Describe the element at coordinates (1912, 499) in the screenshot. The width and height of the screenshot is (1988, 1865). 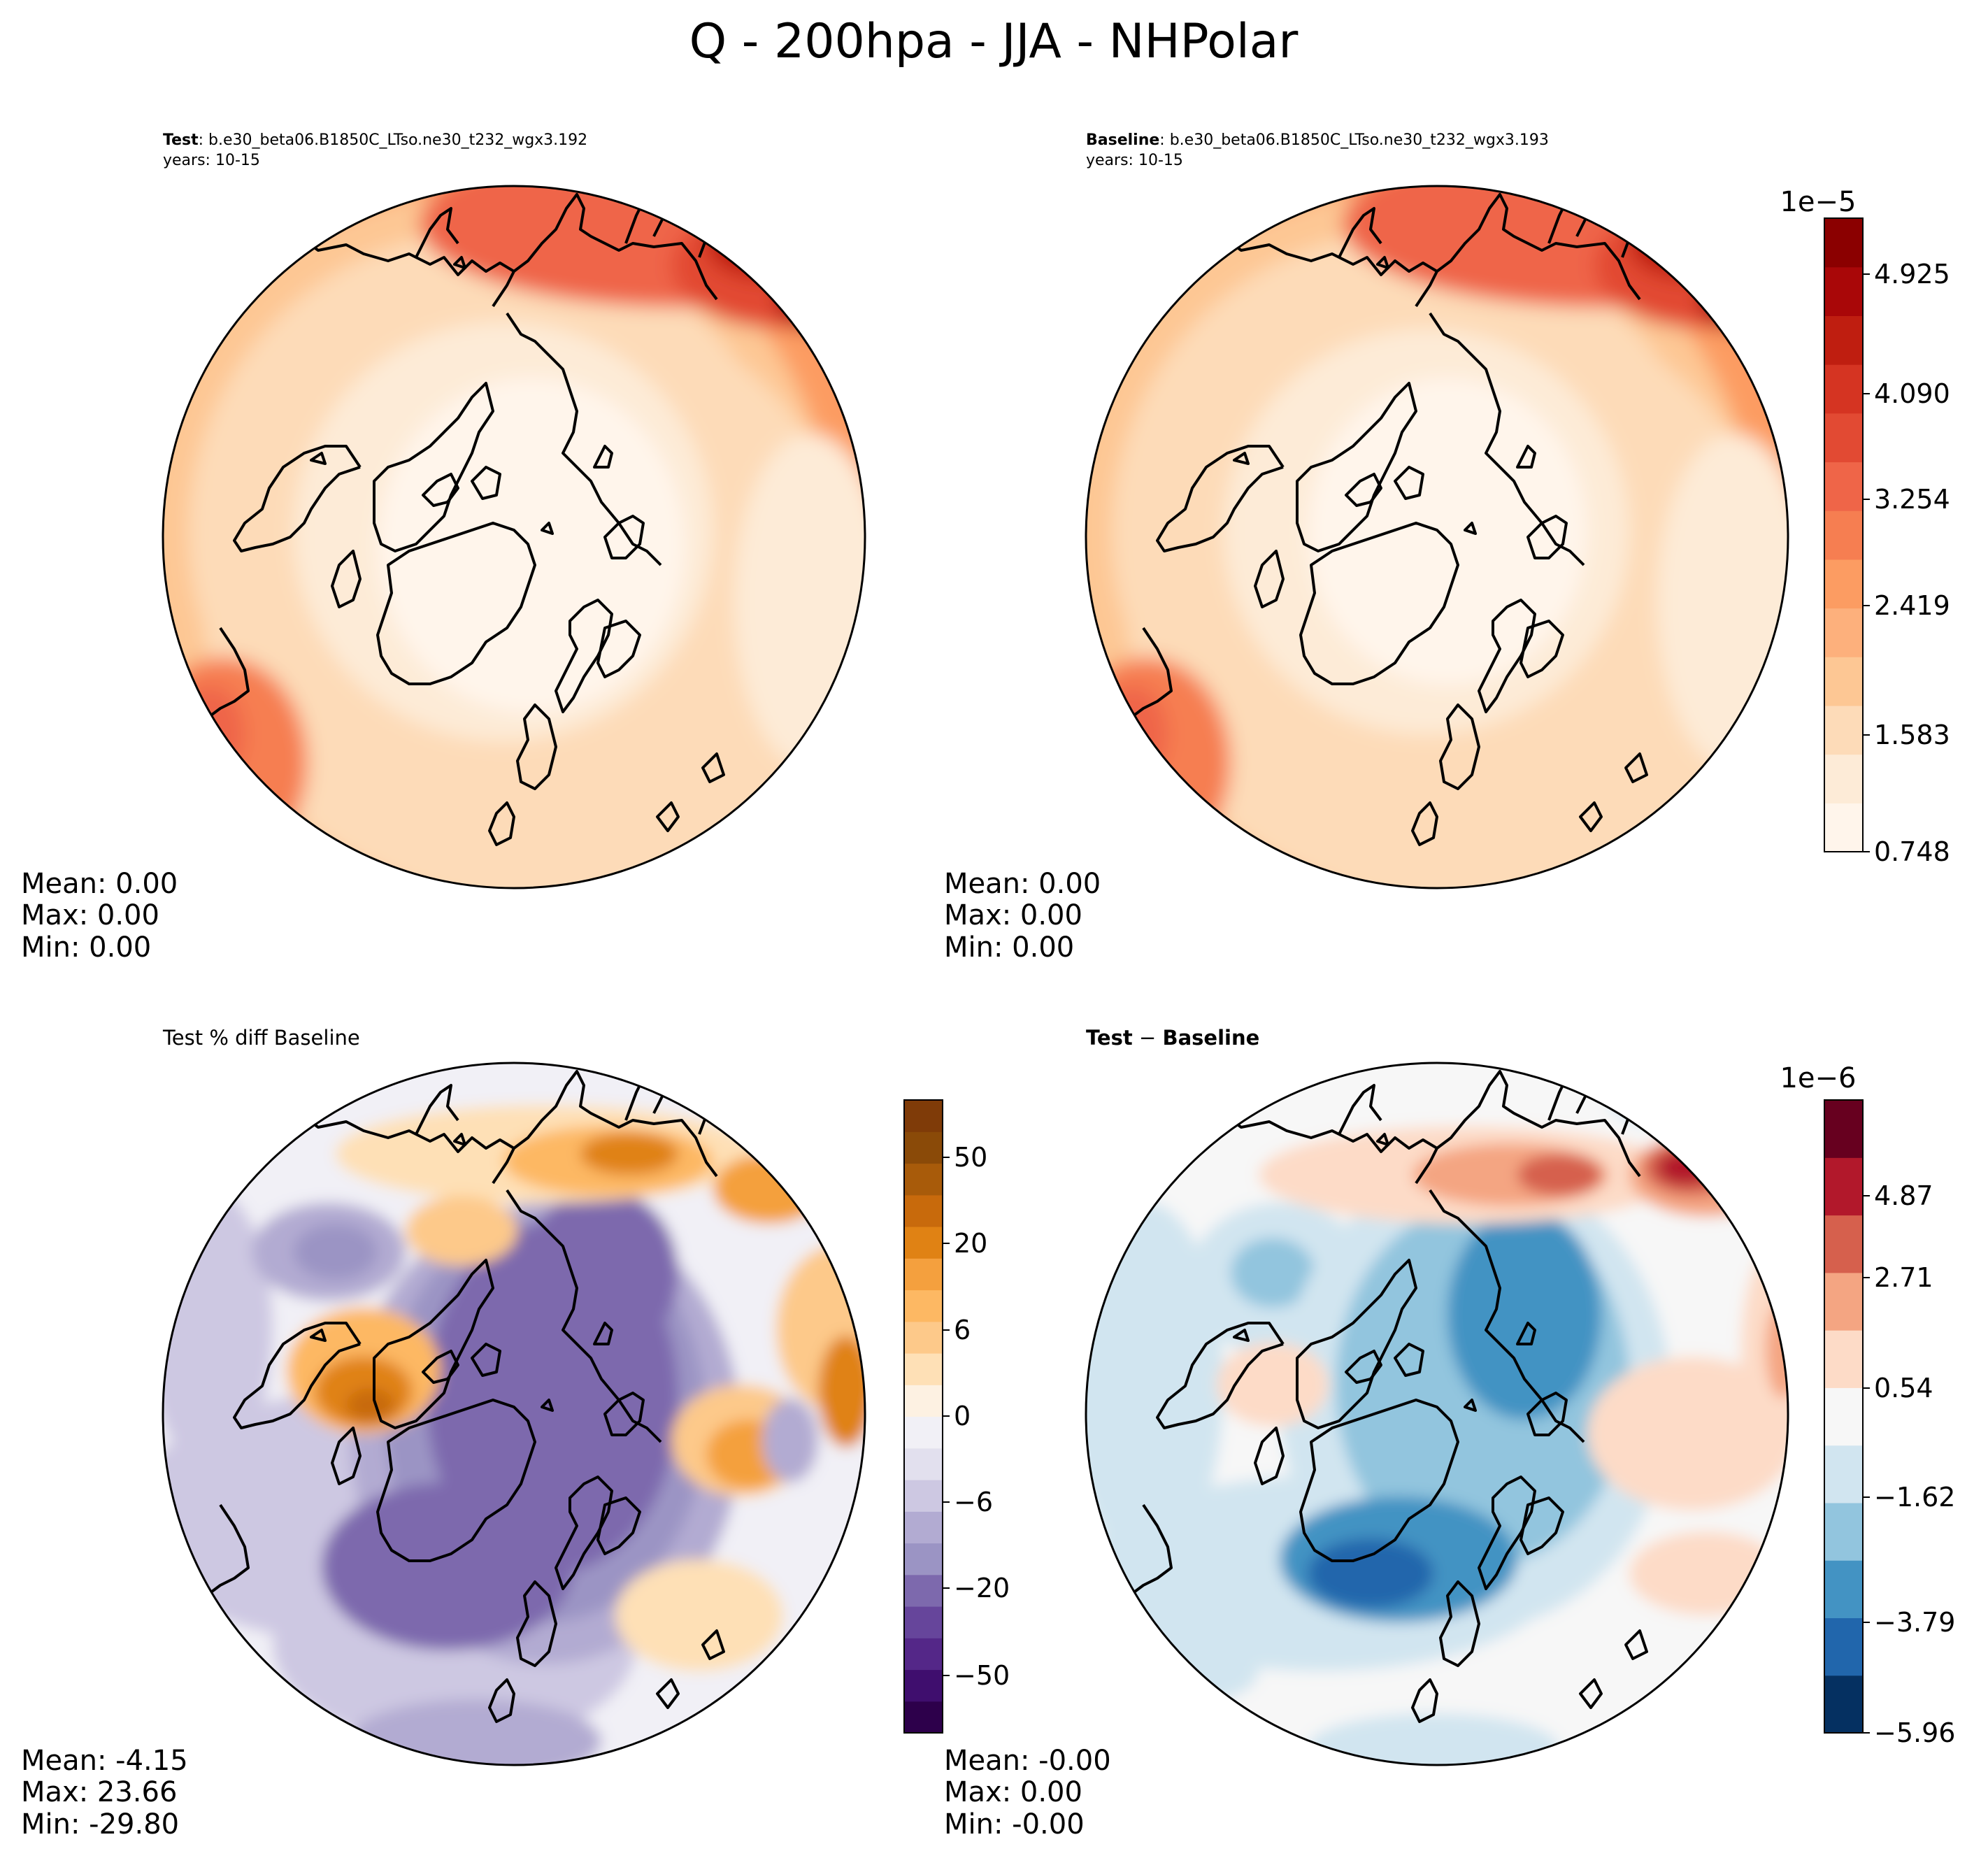
I see `top-colorbar-tick-label: 3.254` at that location.